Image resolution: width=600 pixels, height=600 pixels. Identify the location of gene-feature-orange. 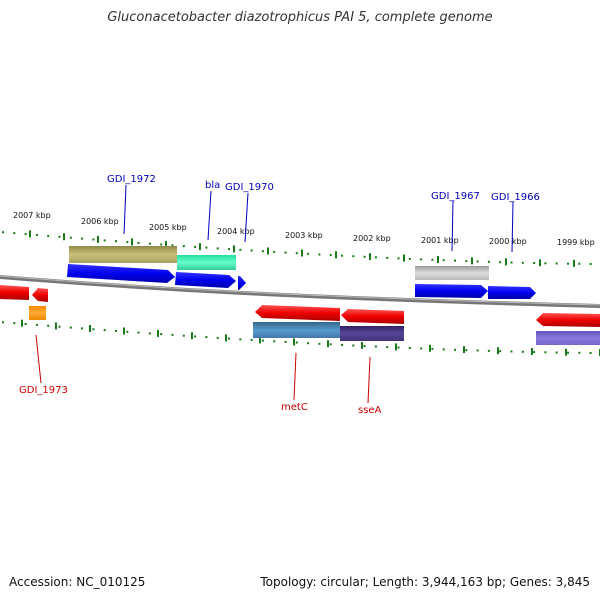
(37, 313).